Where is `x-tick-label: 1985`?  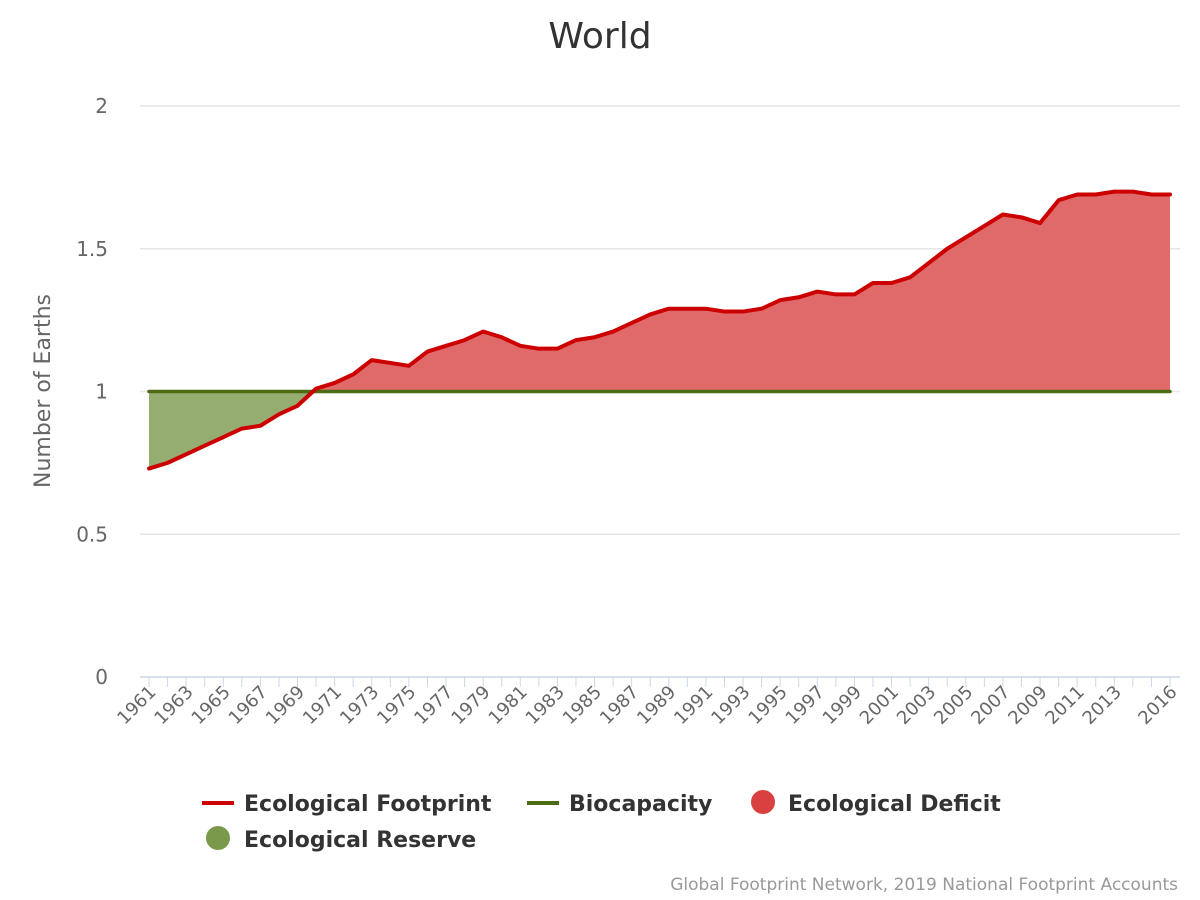 x-tick-label: 1985 is located at coordinates (582, 705).